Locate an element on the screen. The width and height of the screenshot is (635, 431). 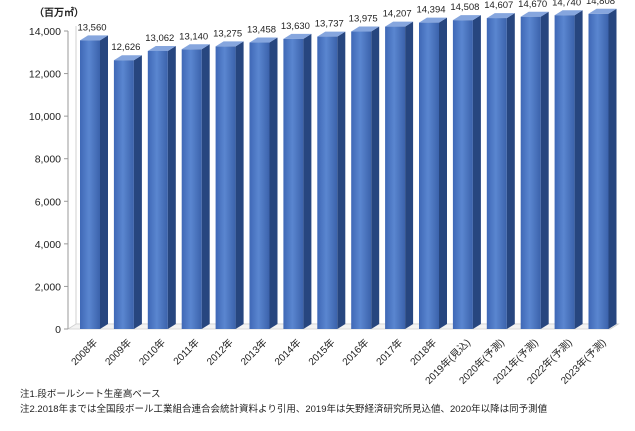
bar-value-label: 14,207 is located at coordinates (397, 14).